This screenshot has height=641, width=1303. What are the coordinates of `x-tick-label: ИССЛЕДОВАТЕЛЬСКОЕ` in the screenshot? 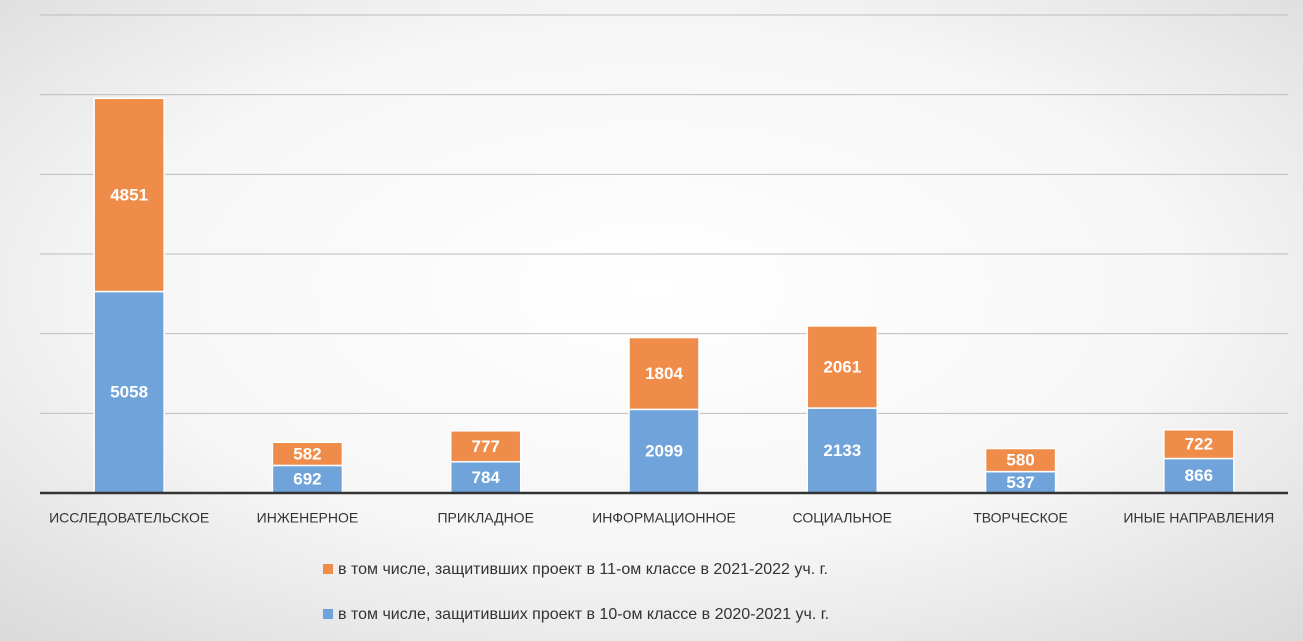 It's located at (129, 518).